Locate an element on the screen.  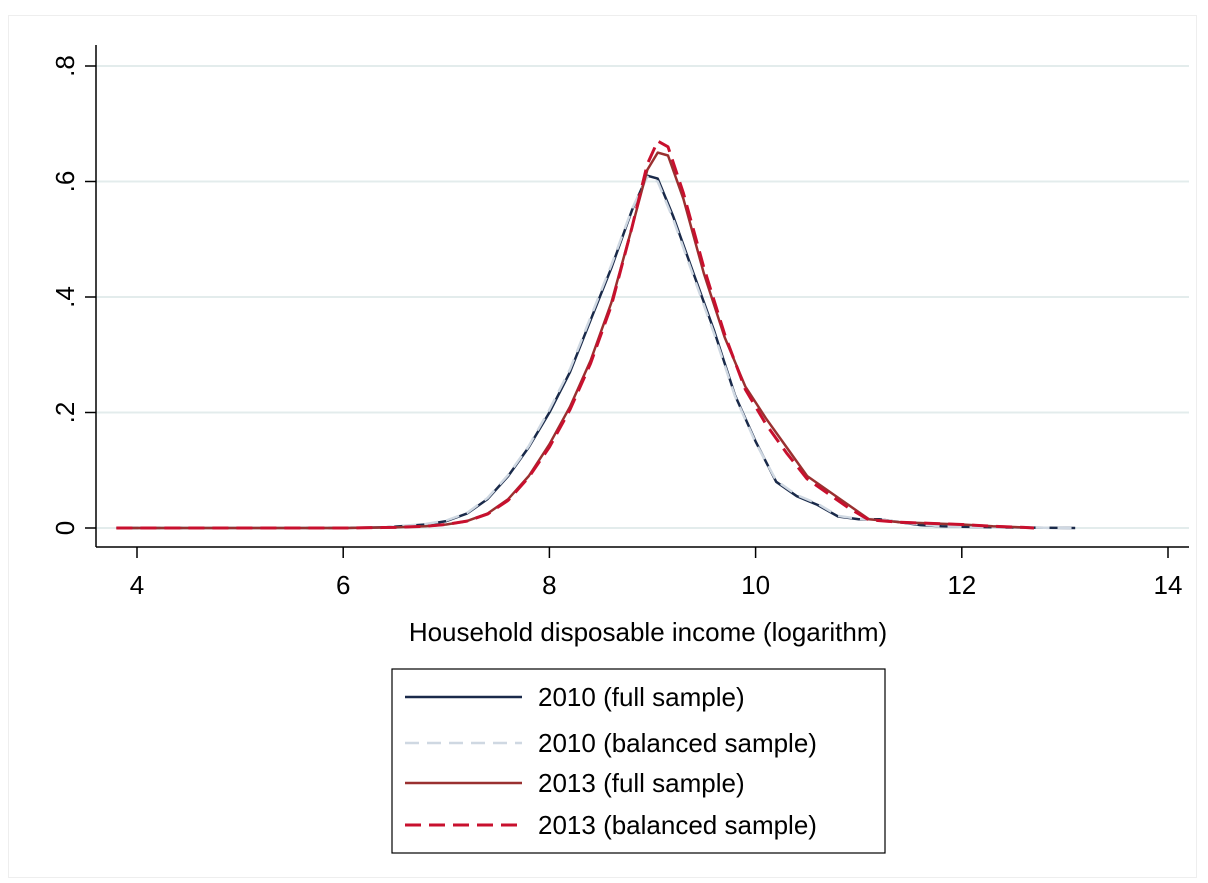
x-axis-ticks: 4 6 8 10 12 14 is located at coordinates (656, 573).